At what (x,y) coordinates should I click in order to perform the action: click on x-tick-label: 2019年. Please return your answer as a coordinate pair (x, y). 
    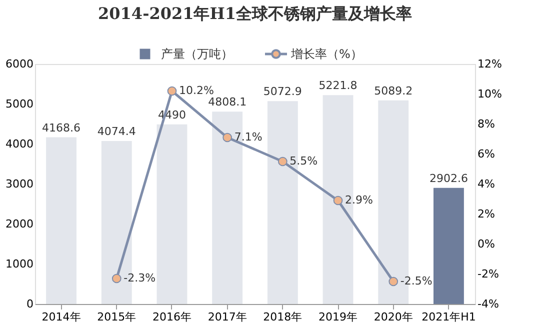
    Looking at the image, I should click on (338, 317).